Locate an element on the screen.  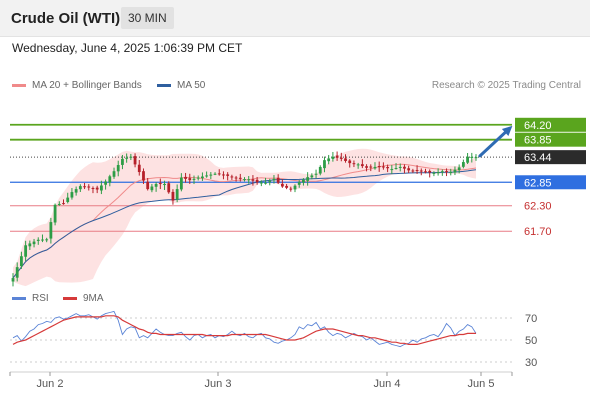
price-label-text: 62.30 is located at coordinates (538, 207).